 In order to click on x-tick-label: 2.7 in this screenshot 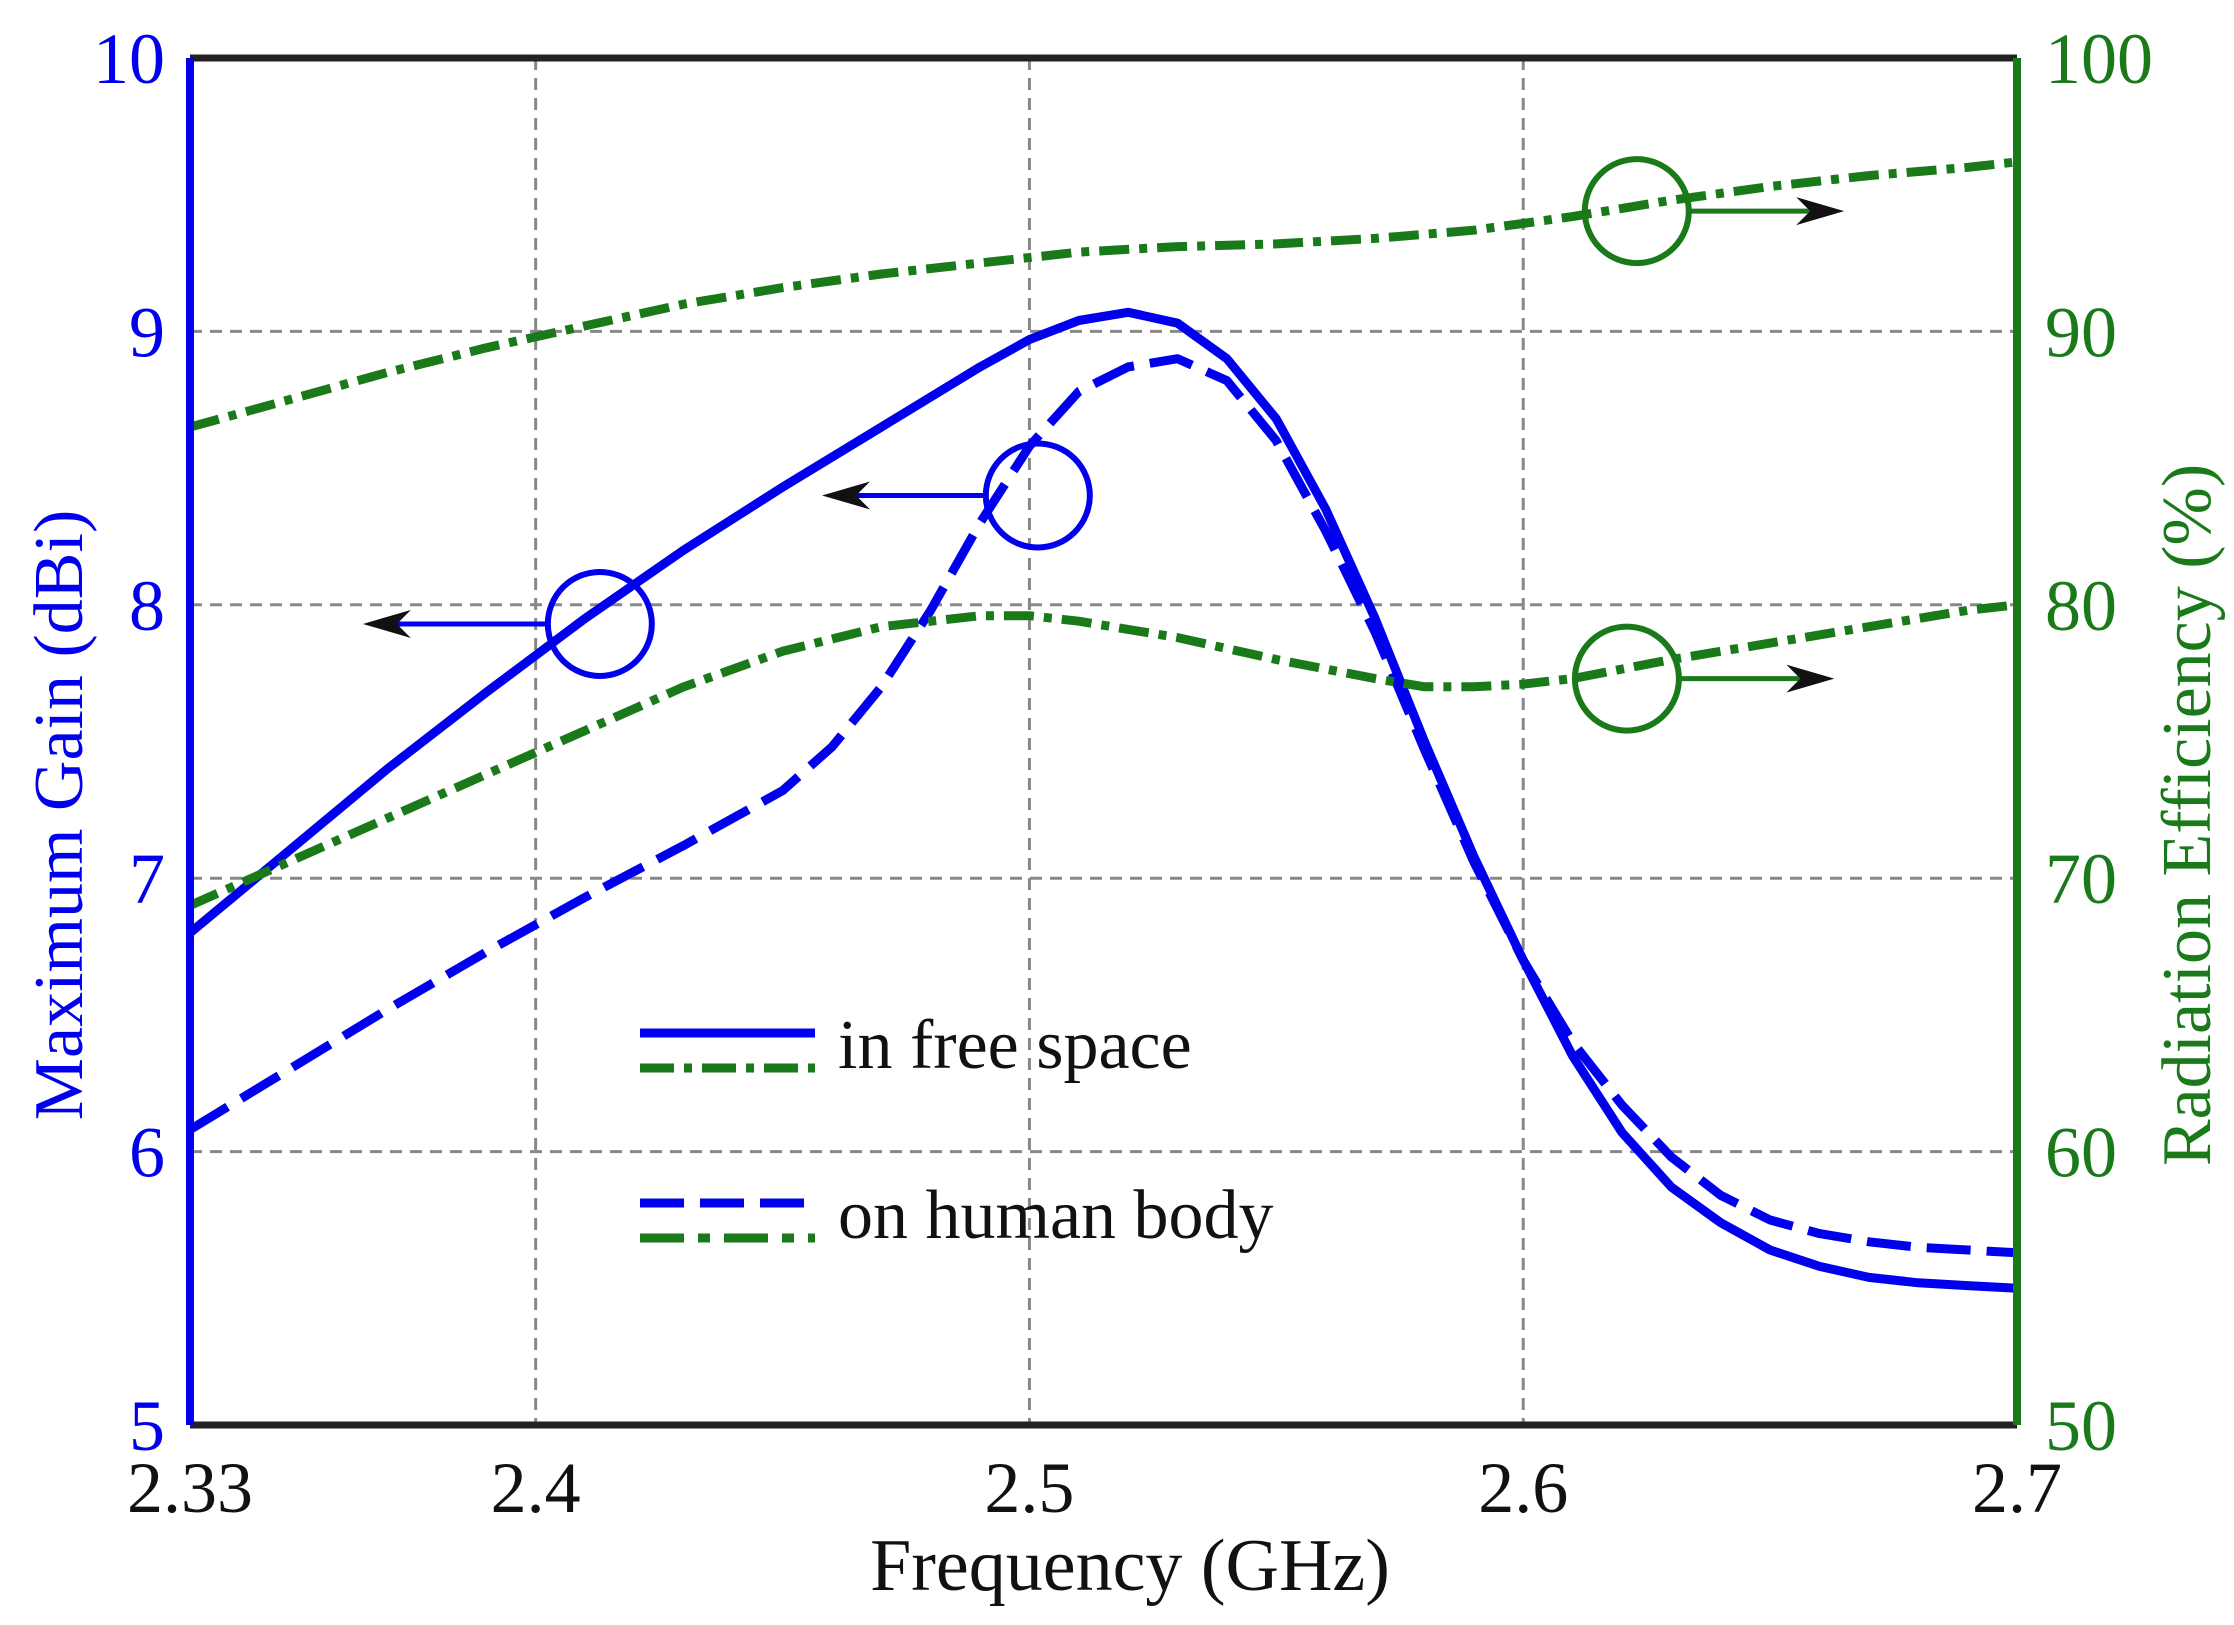, I will do `click(2017, 1488)`.